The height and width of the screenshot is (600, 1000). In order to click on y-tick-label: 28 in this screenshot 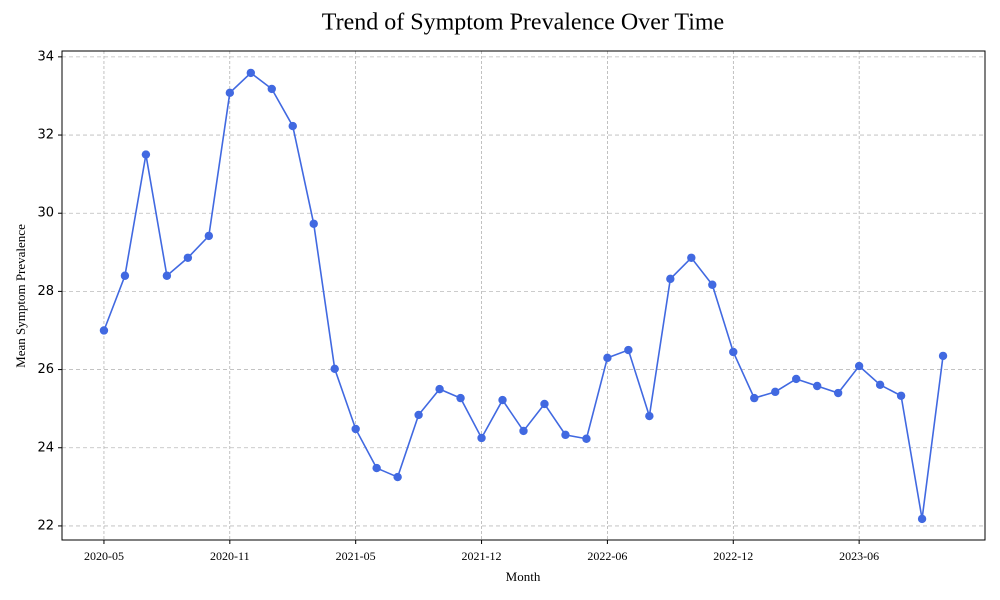, I will do `click(45, 291)`.